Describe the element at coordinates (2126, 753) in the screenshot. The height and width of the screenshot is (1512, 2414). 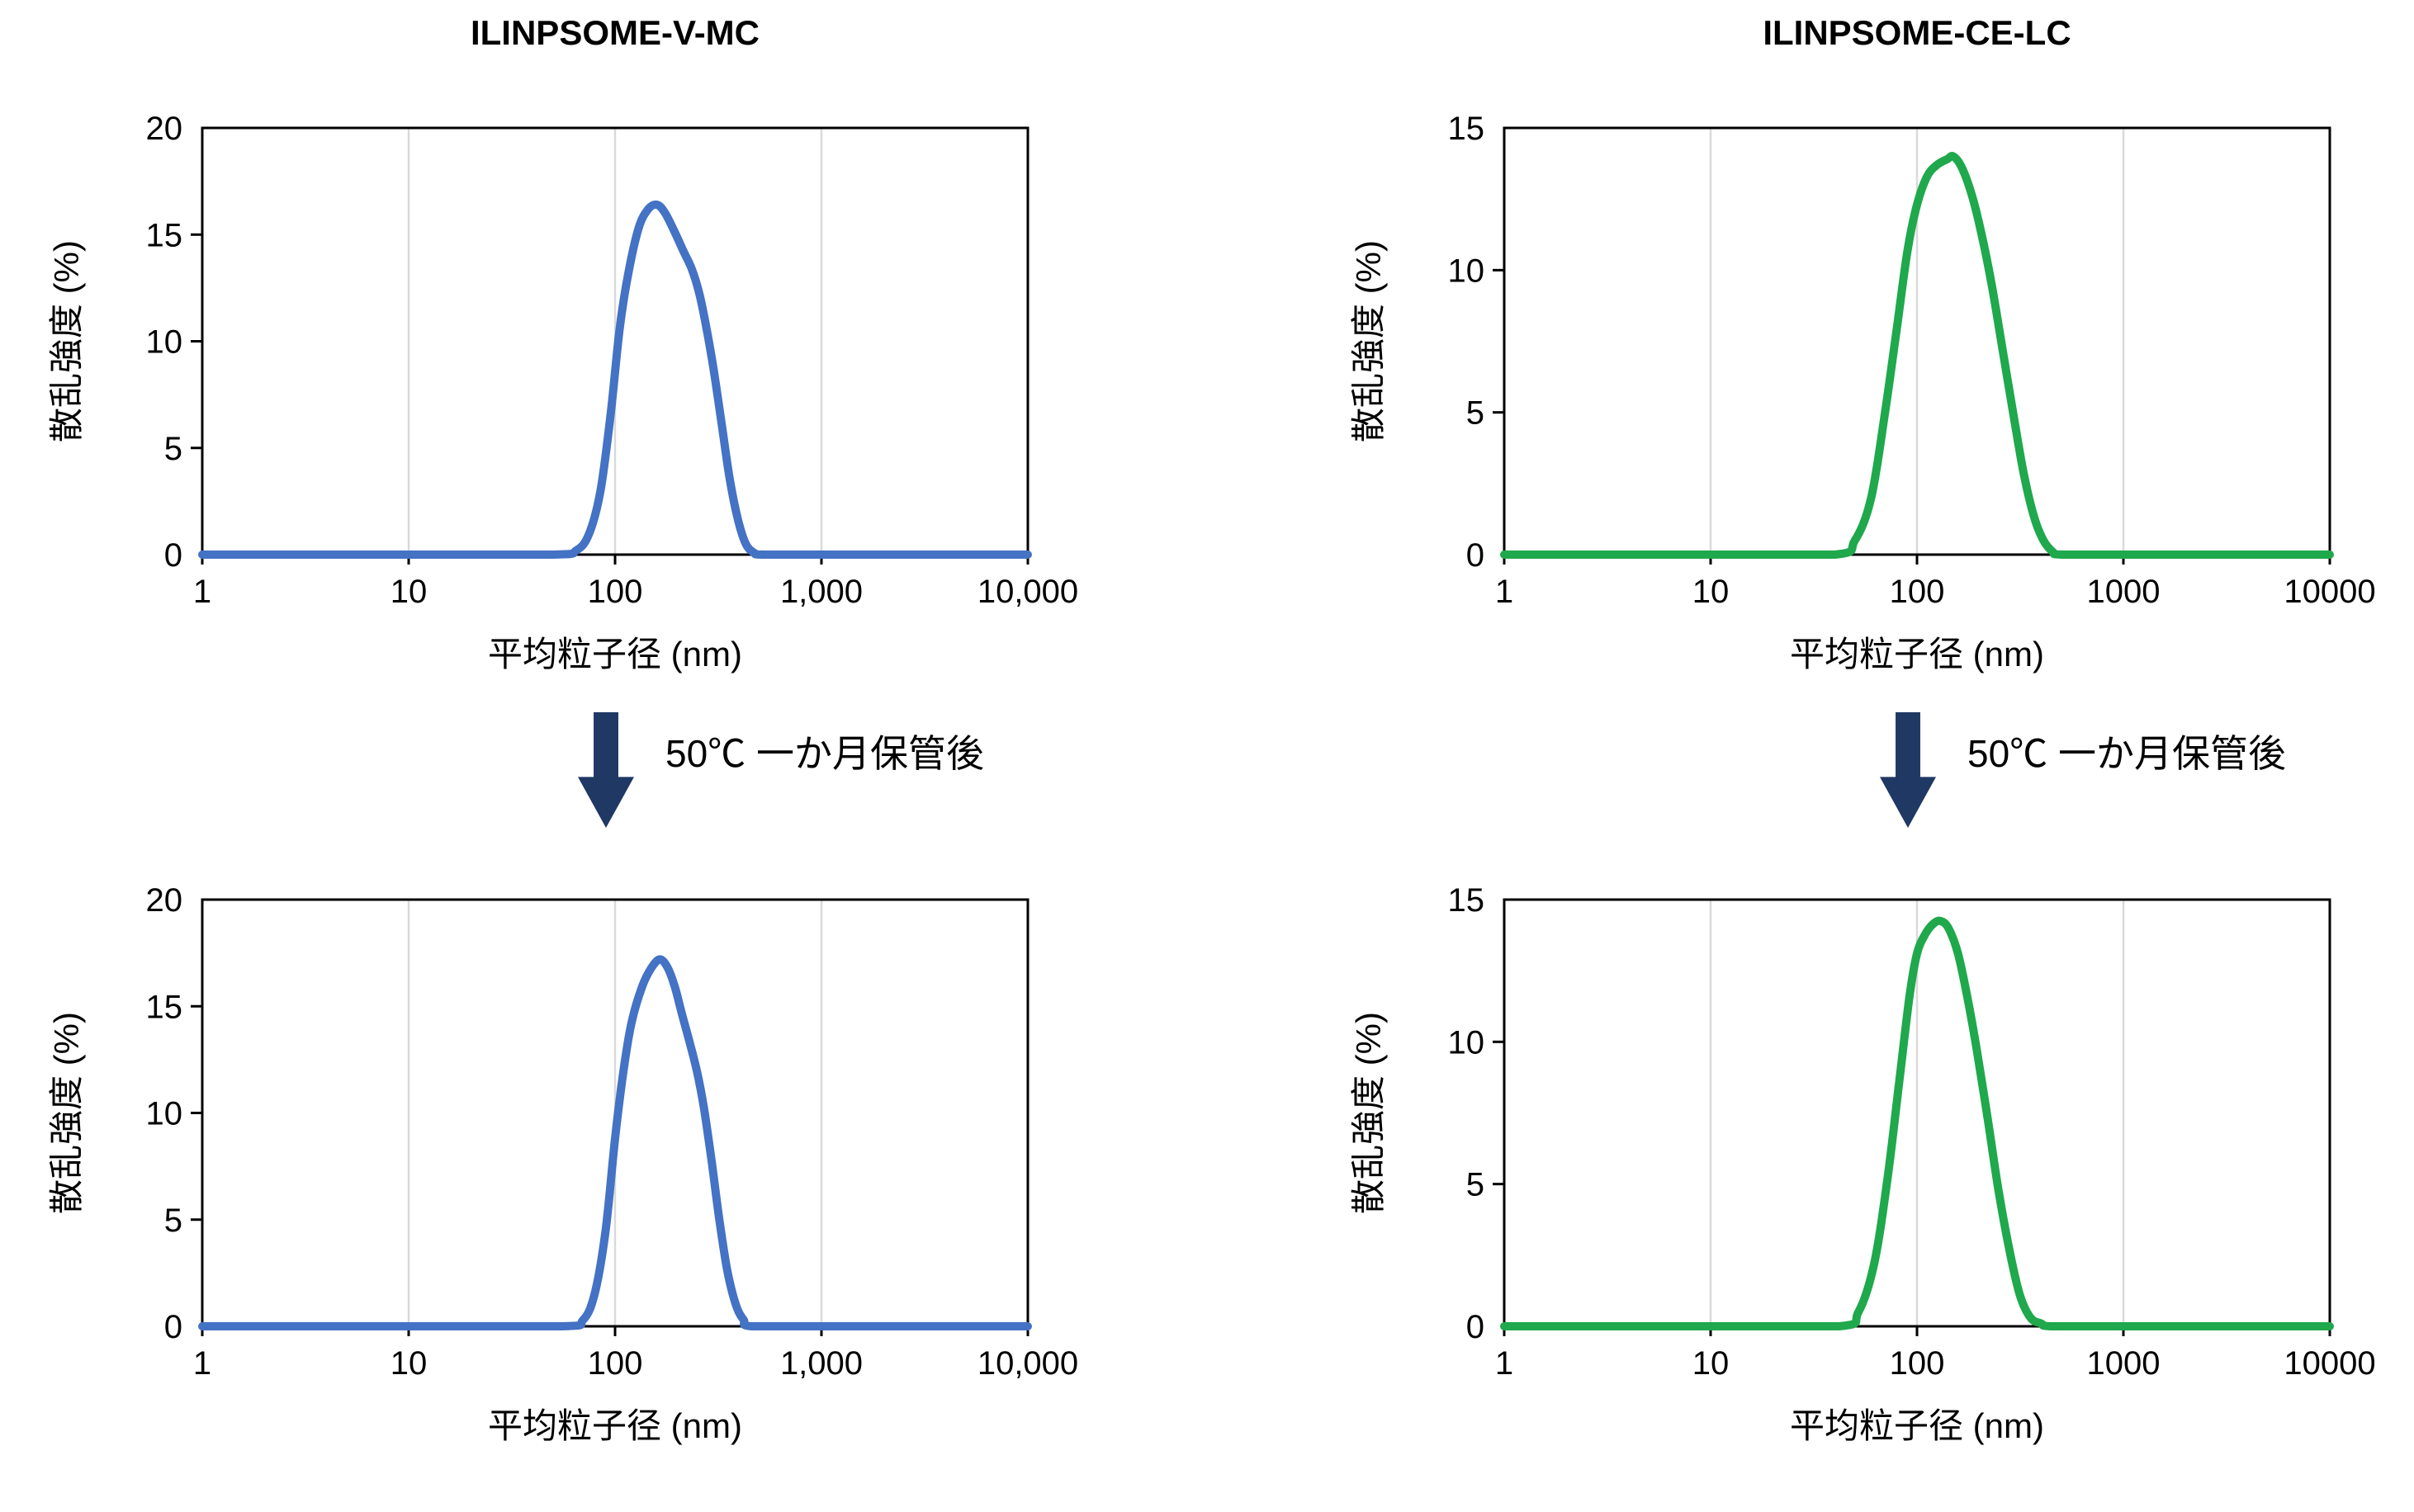
I see `storage-condition-label-right: 50℃ 一か月保管後` at that location.